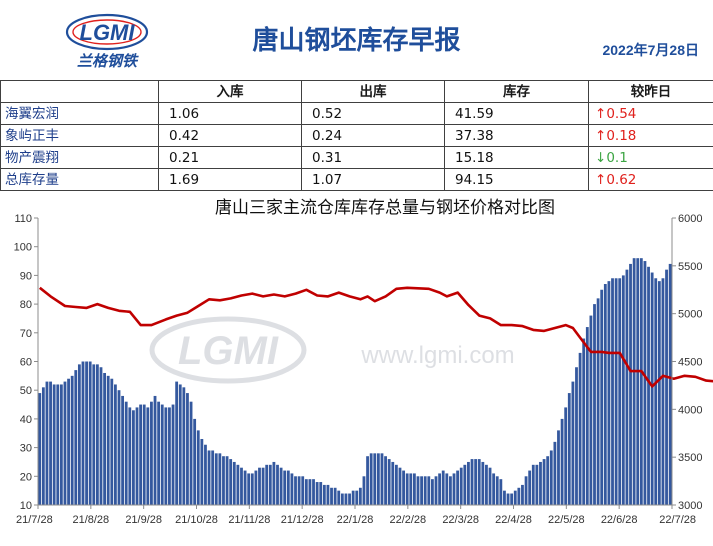 The height and width of the screenshot is (546, 713). What do you see at coordinates (332, 350) in the screenshot?
I see `watermark: LGMI www.lgmi.com` at bounding box center [332, 350].